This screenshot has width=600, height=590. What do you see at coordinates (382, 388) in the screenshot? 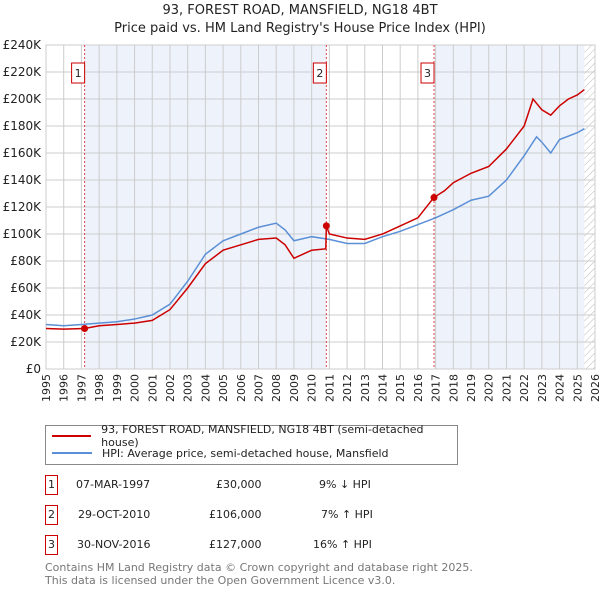
I see `x-tick-label: 2014` at bounding box center [382, 388].